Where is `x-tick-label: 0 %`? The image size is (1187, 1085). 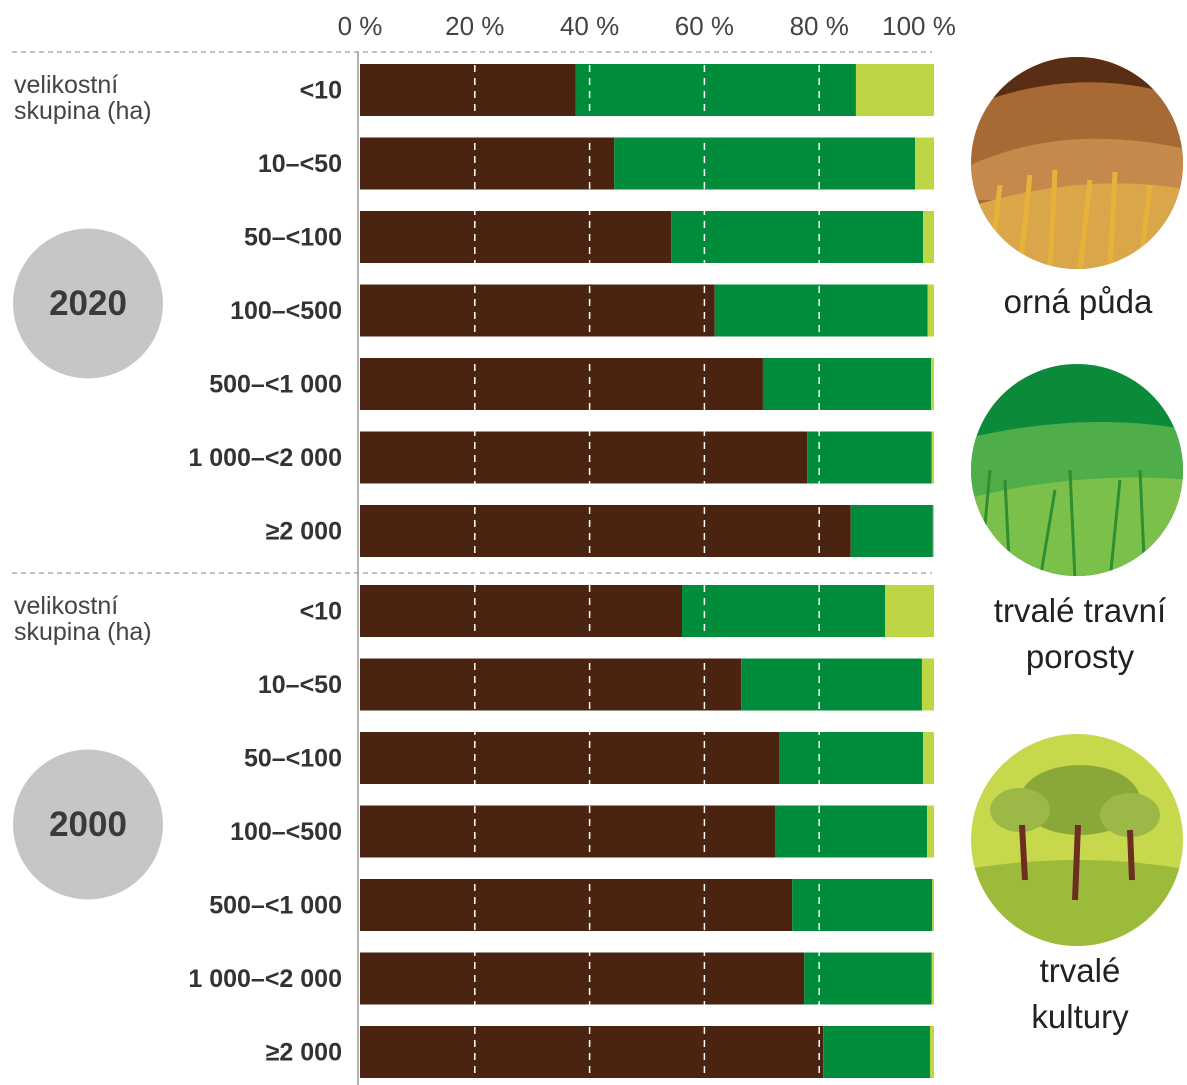
x-tick-label: 0 % is located at coordinates (360, 26).